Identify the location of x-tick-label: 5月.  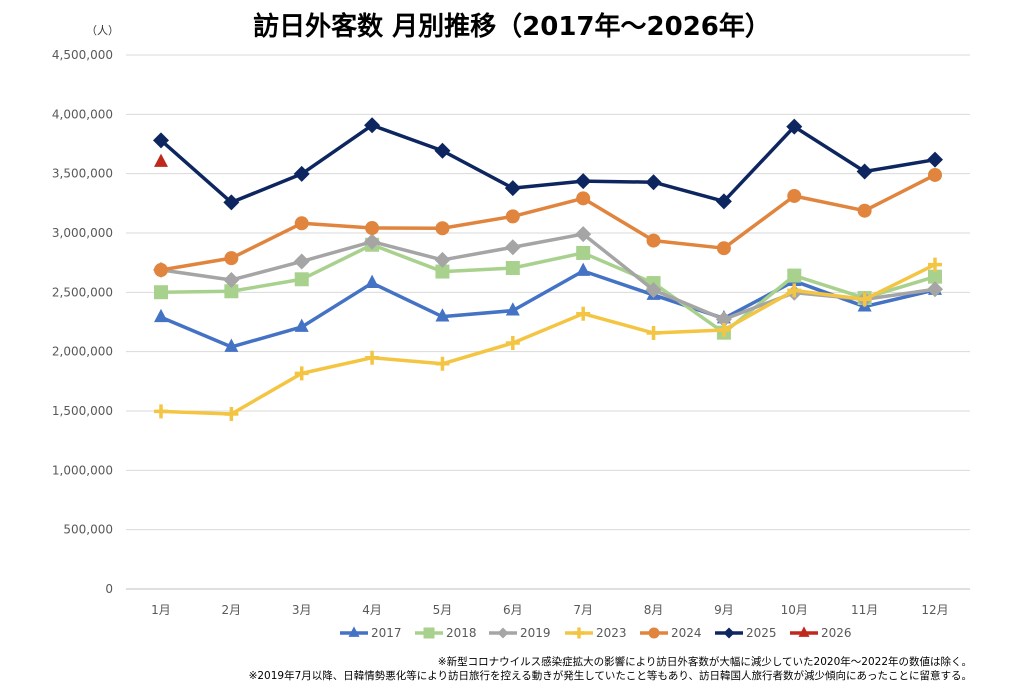
(443, 610).